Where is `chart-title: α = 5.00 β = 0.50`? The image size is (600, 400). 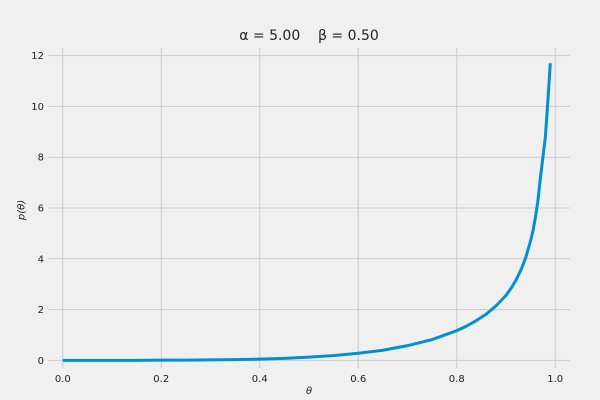
chart-title: α = 5.00 β = 0.50 is located at coordinates (309, 36).